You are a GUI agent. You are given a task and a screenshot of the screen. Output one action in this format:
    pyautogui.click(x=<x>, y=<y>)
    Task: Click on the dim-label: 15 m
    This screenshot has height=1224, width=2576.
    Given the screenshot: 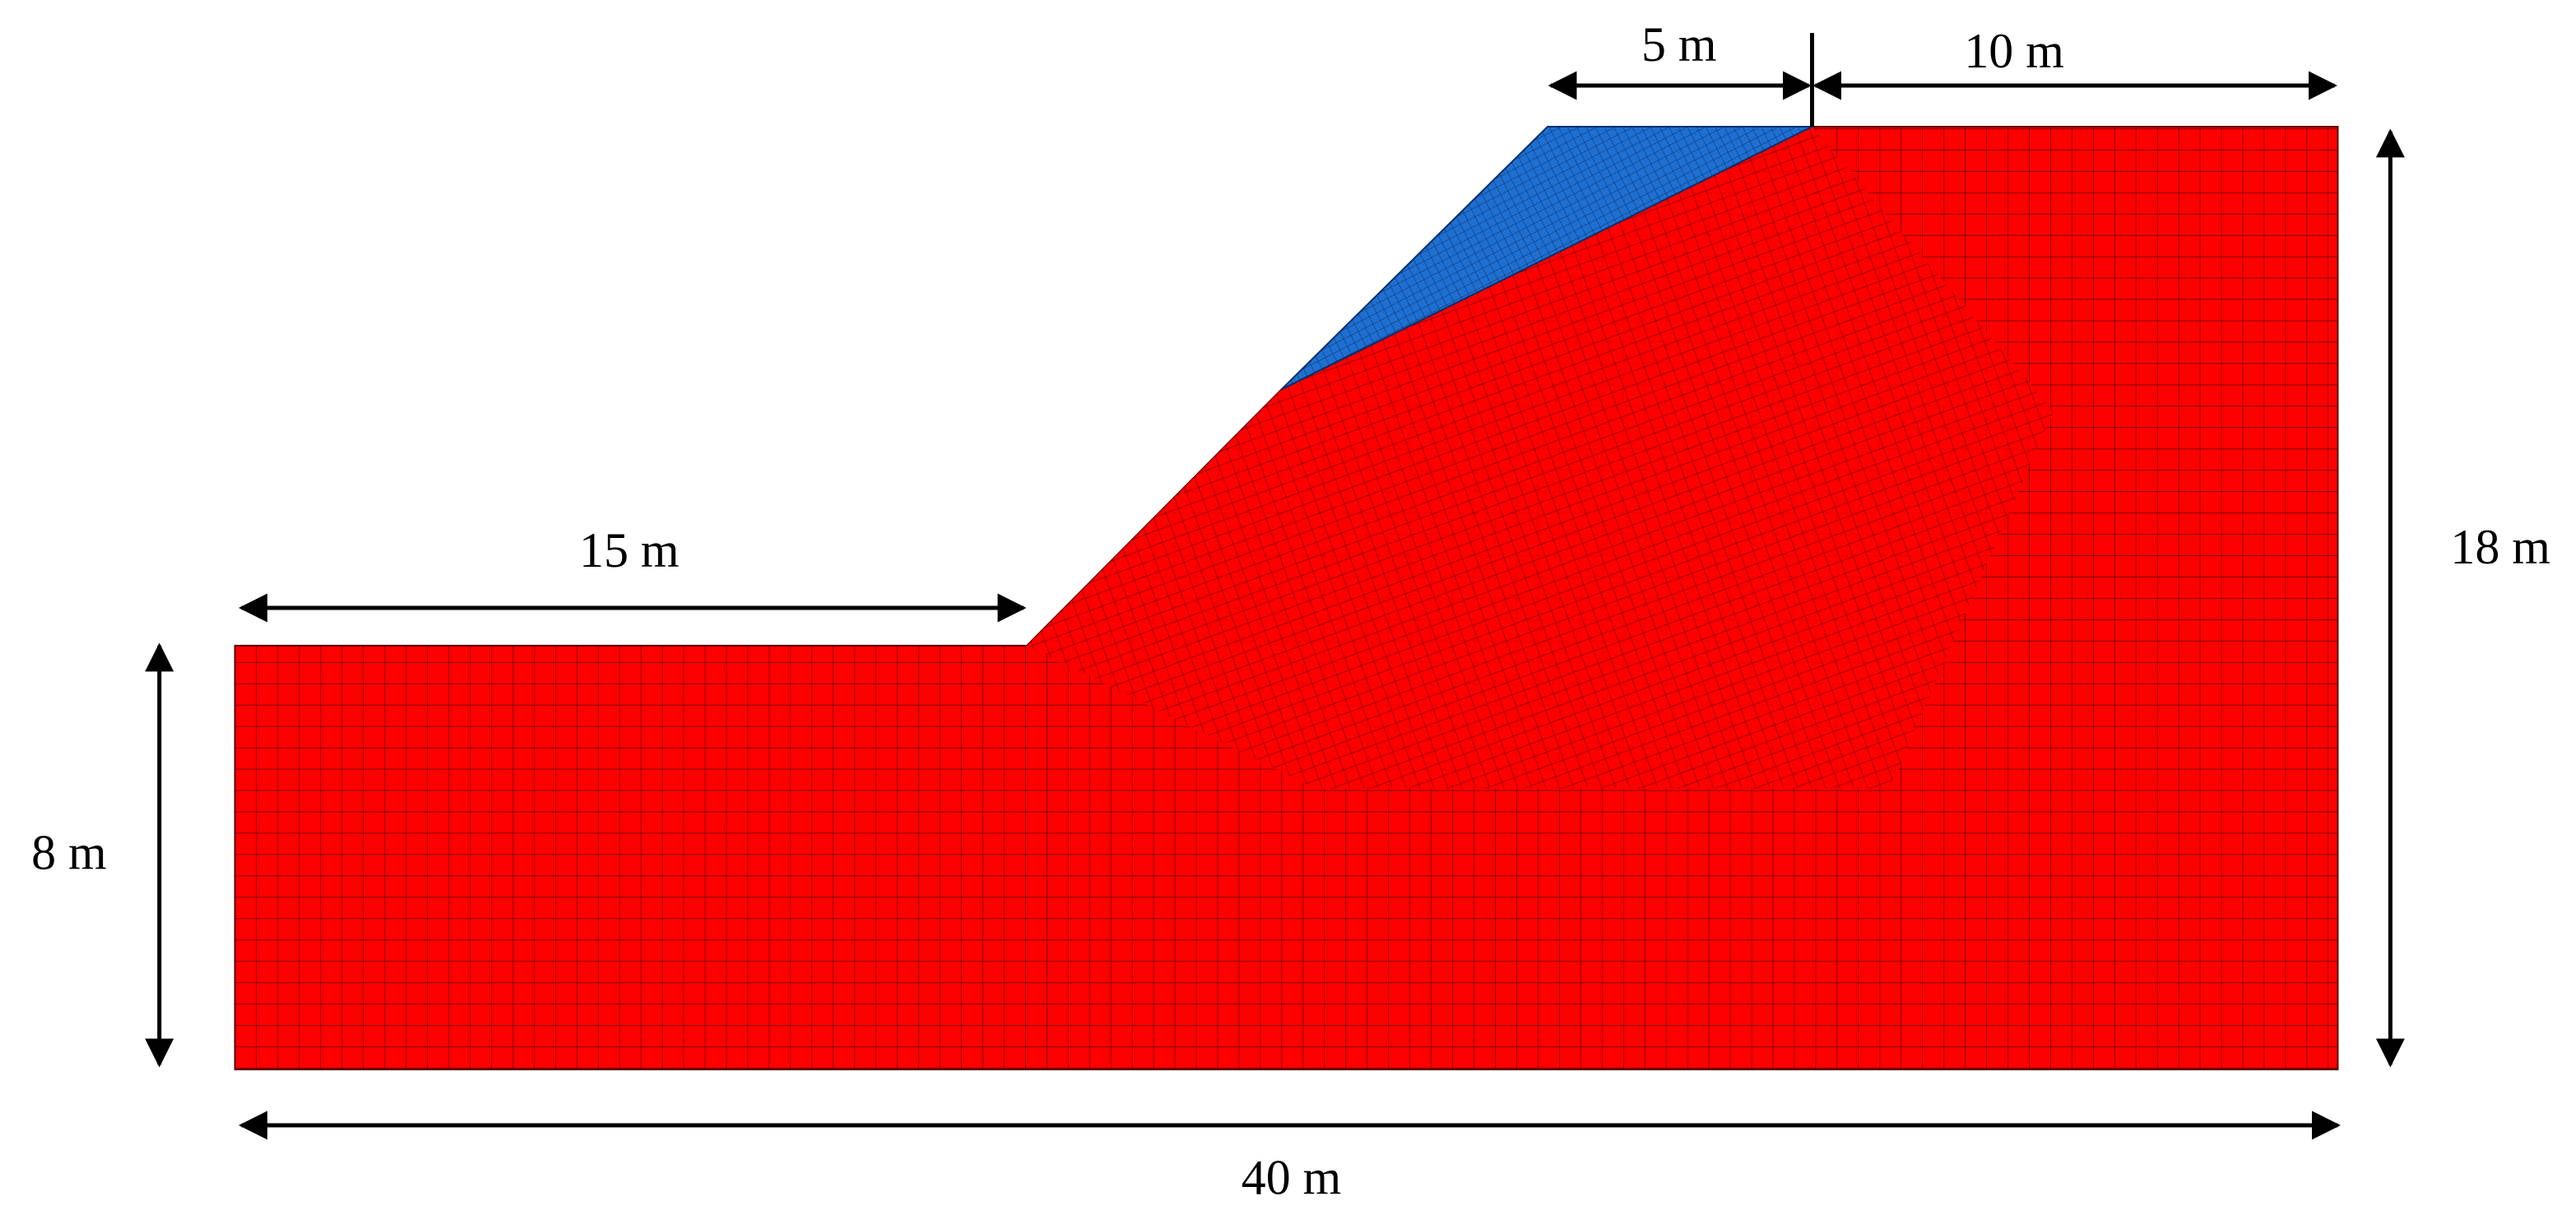 What is the action you would take?
    pyautogui.click(x=629, y=550)
    